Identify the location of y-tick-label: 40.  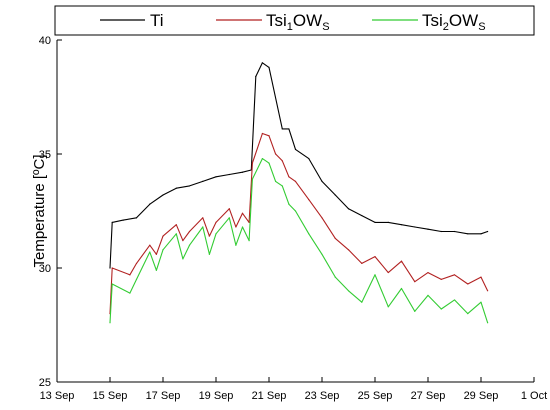
(45, 41).